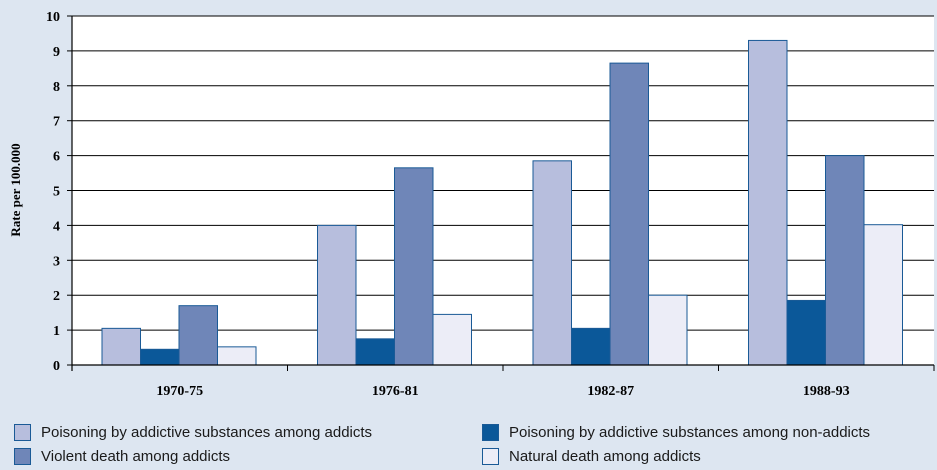  Describe the element at coordinates (605, 456) in the screenshot. I see `legend-label: Natural death among addicts` at that location.